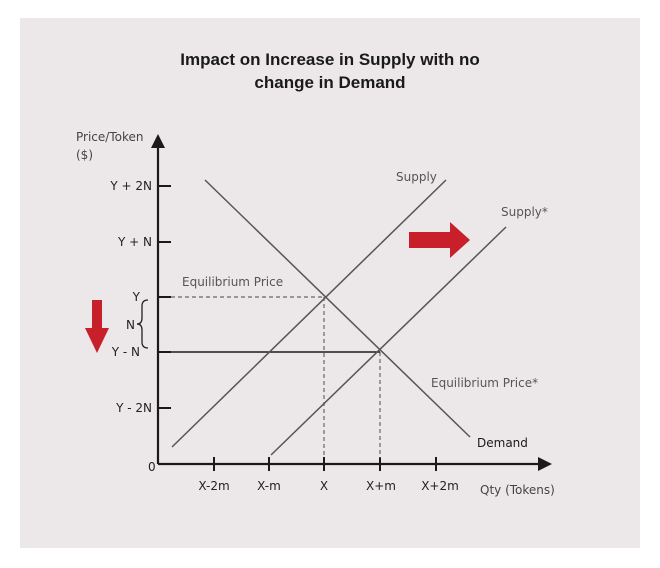 The image size is (660, 568). I want to click on x-tick-label: X+m, so click(381, 486).